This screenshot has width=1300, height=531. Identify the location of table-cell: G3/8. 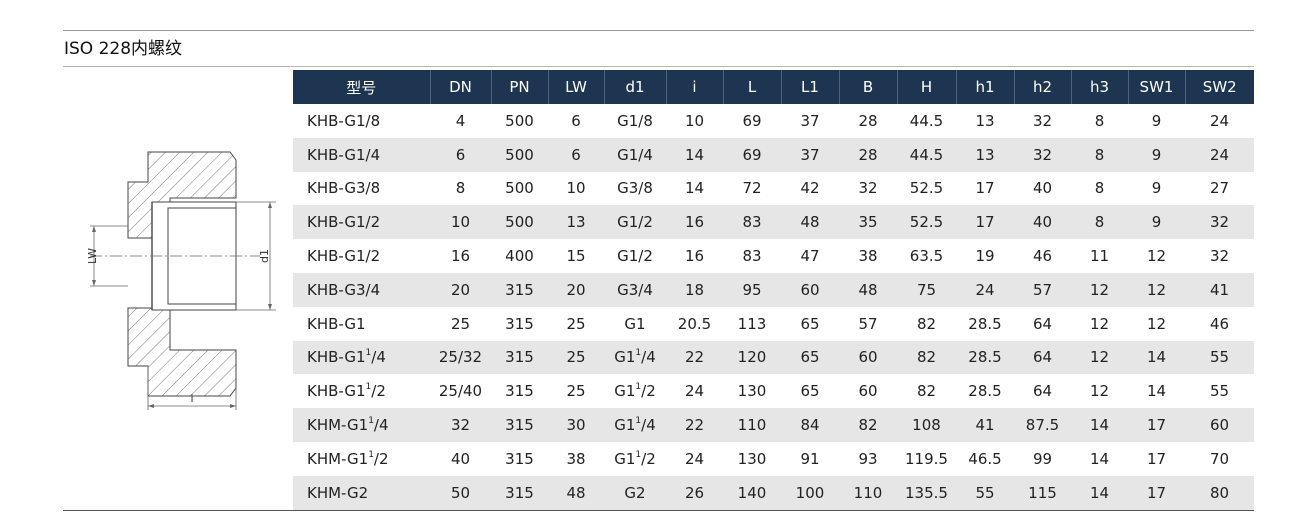
(635, 188).